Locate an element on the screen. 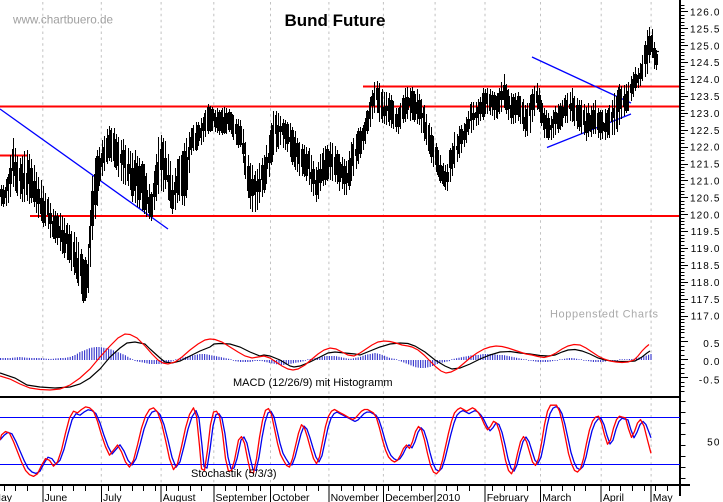 This screenshot has width=723, height=502. svg-text: August is located at coordinates (179, 497).